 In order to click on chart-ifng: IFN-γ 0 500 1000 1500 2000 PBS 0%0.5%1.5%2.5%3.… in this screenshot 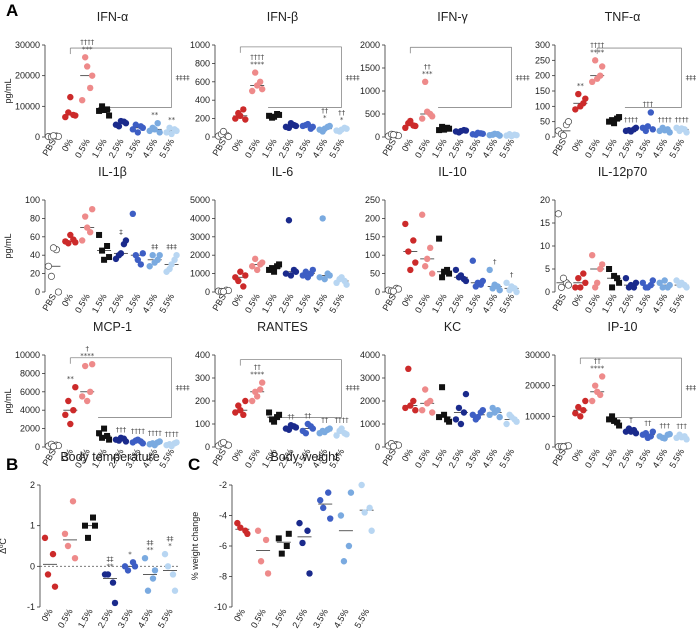, I will do `click(445, 85)`.